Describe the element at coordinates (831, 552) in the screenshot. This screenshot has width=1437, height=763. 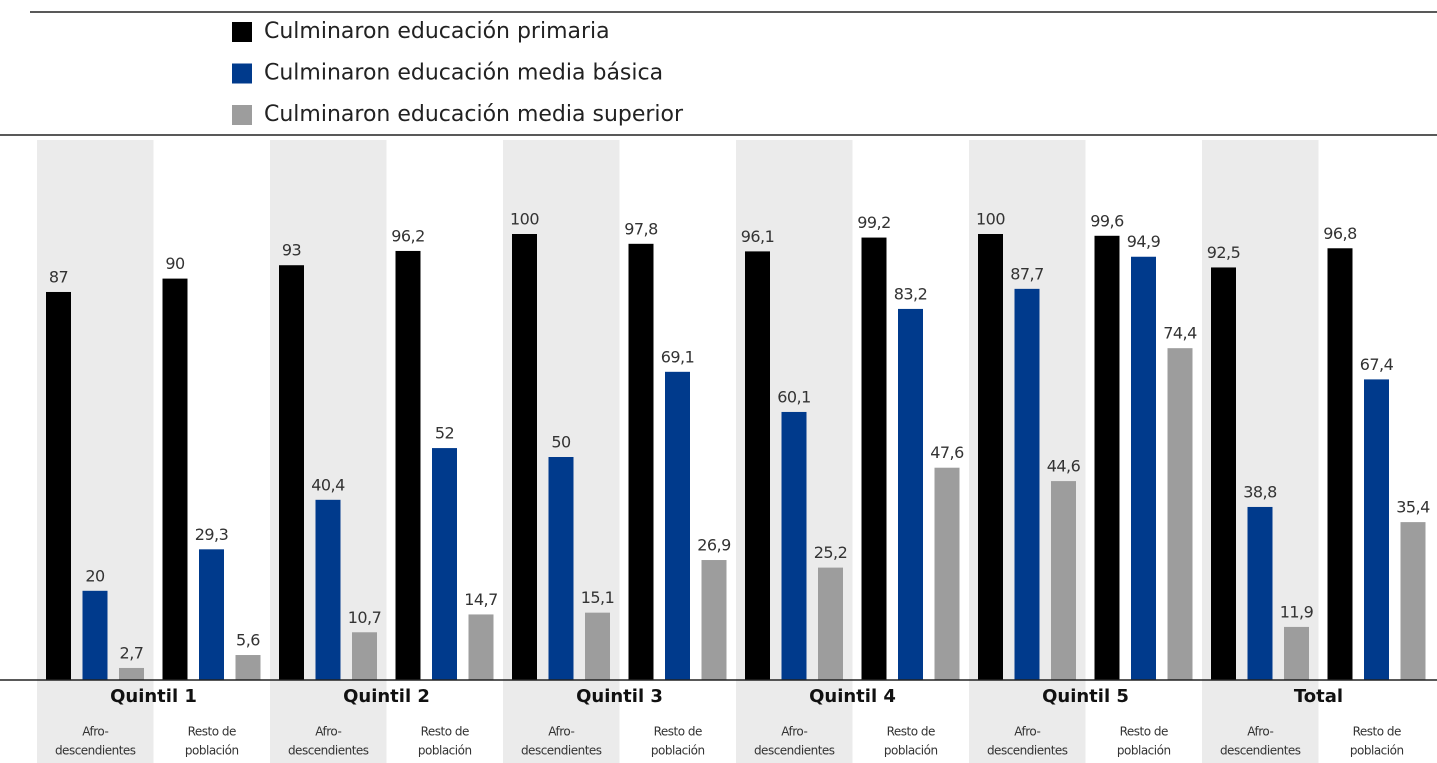
I see `data-label: 25,2` at that location.